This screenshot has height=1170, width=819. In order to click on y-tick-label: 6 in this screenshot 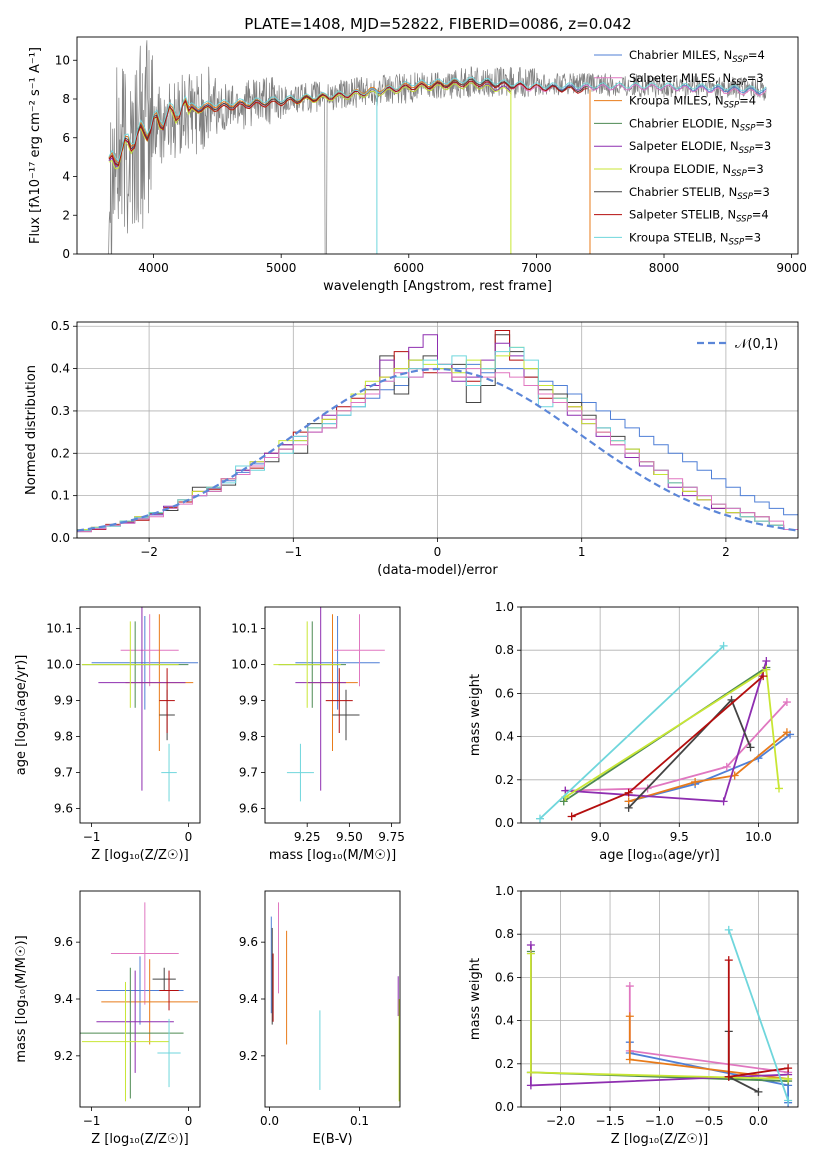, I will do `click(66, 138)`.